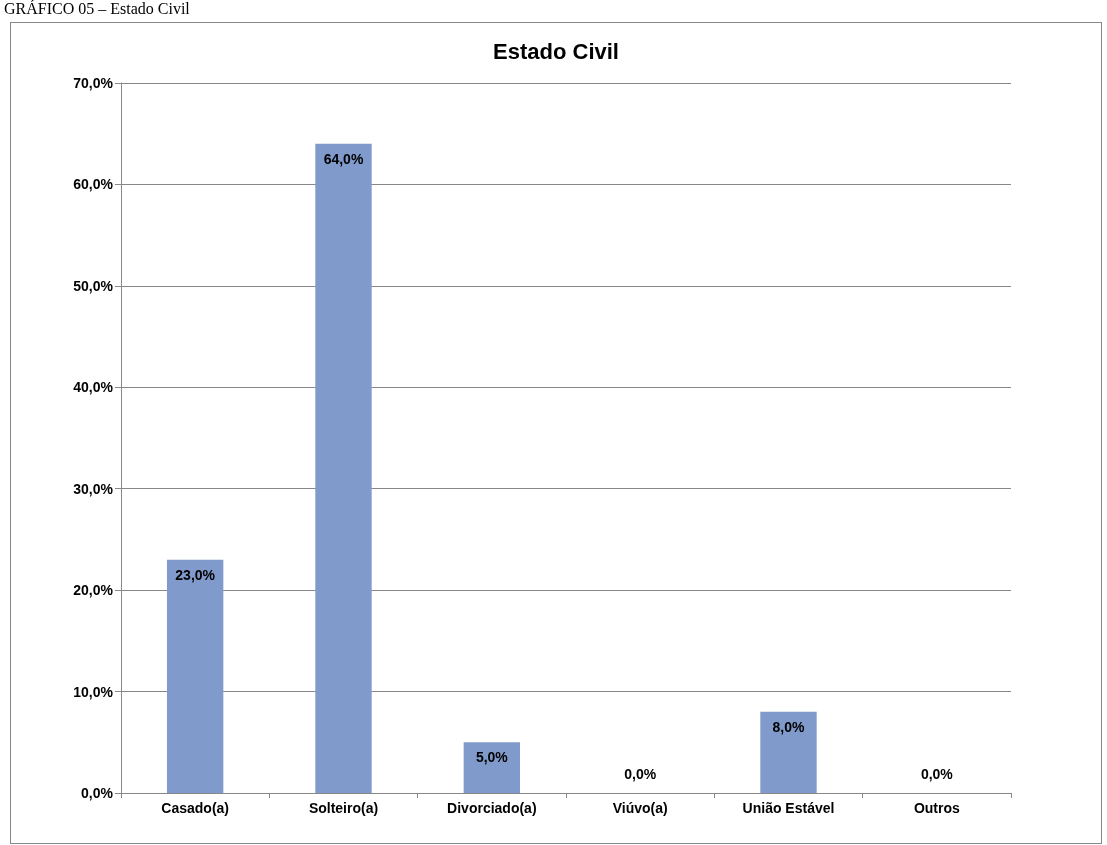  What do you see at coordinates (343, 808) in the screenshot?
I see `x-tick-label: Solteiro(a)` at bounding box center [343, 808].